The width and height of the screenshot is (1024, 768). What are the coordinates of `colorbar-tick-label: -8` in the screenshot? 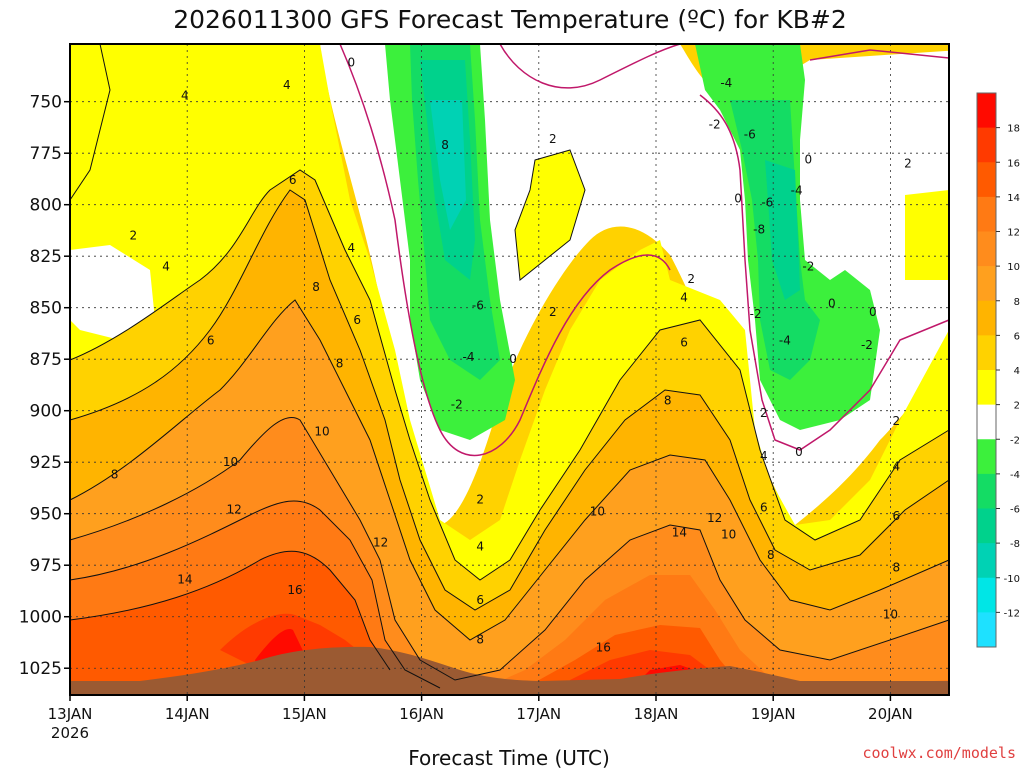 It's located at (1015, 544).